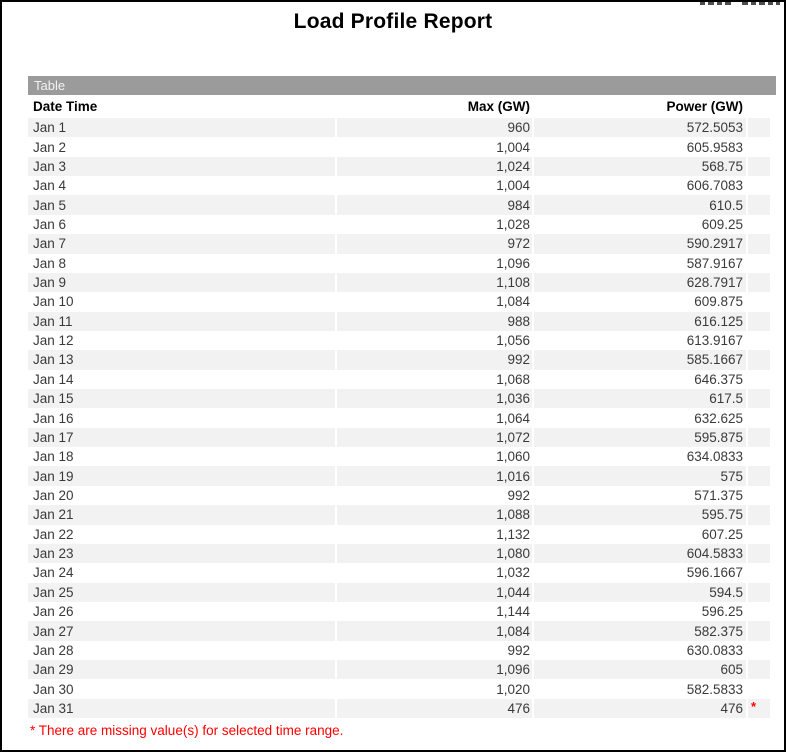 This screenshot has width=786, height=752. What do you see at coordinates (640, 457) in the screenshot?
I see `cell-power: 634.0833` at bounding box center [640, 457].